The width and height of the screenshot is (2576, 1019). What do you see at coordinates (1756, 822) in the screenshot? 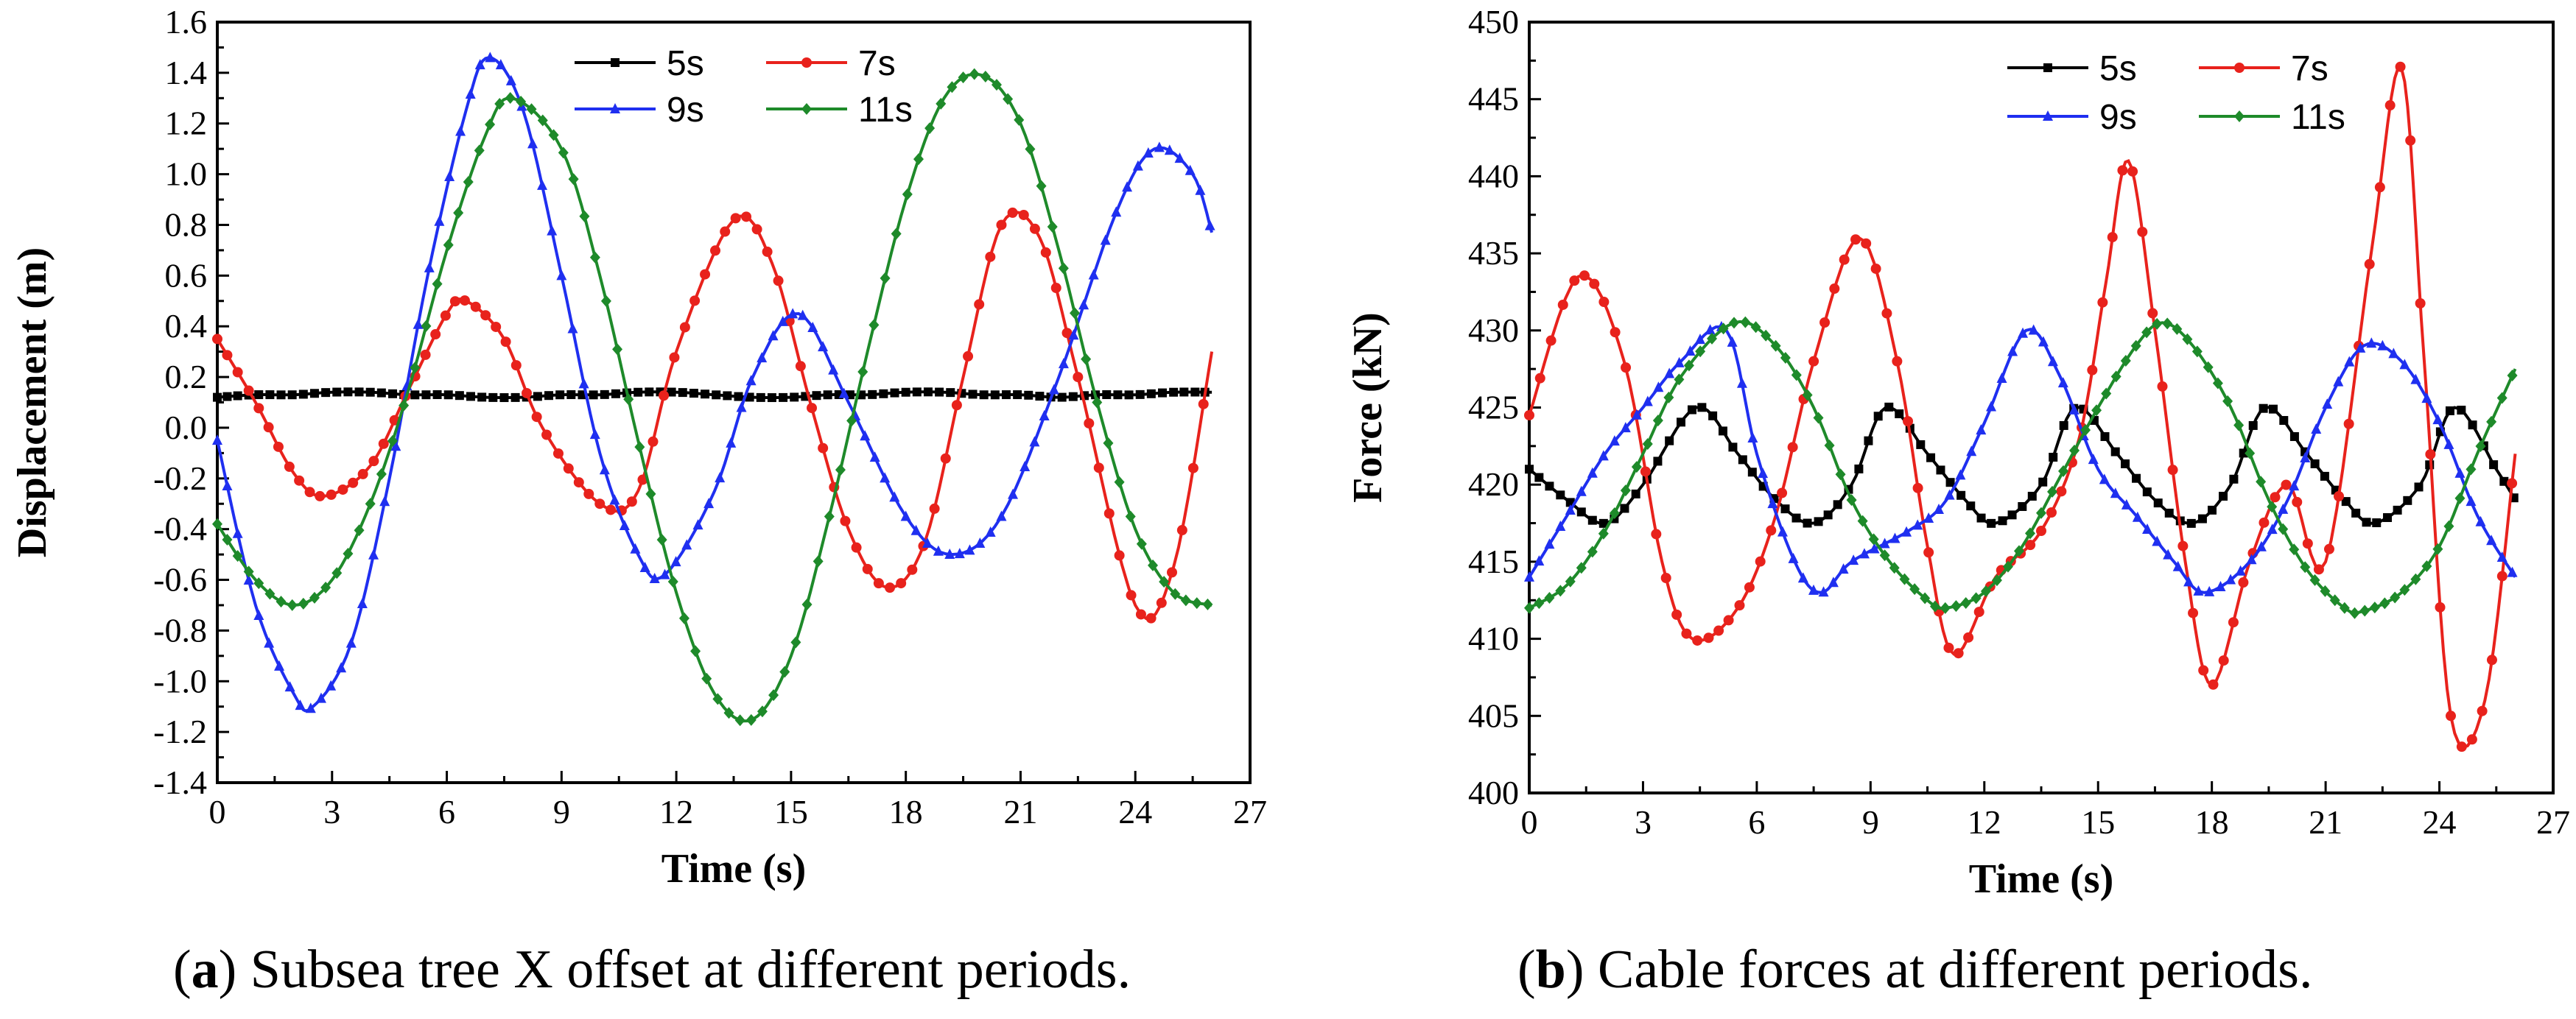
I see `x-tick-label: 6` at bounding box center [1756, 822].